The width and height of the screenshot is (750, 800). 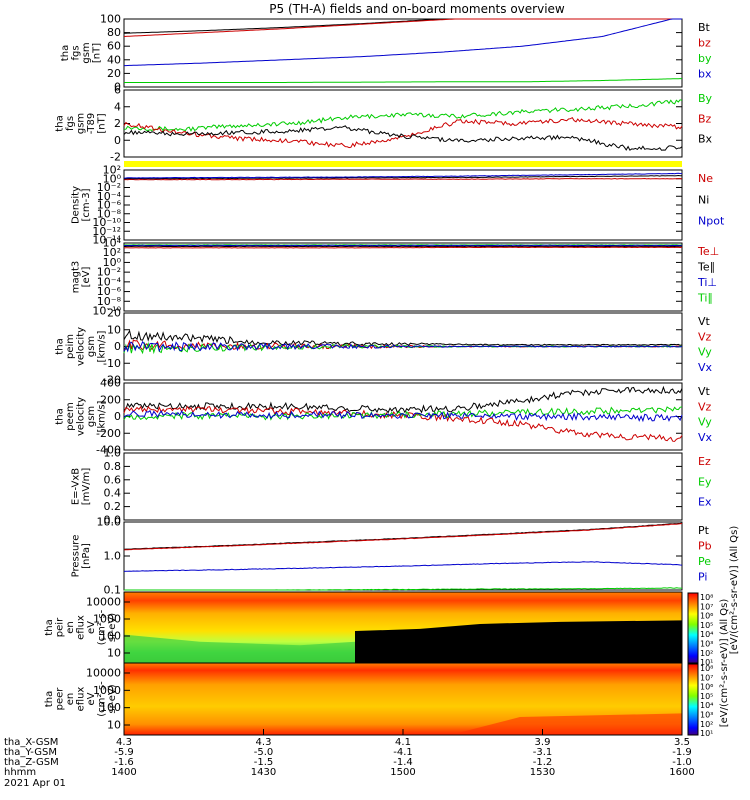 What do you see at coordinates (114, 59) in the screenshot?
I see `ytick-label: 40` at bounding box center [114, 59].